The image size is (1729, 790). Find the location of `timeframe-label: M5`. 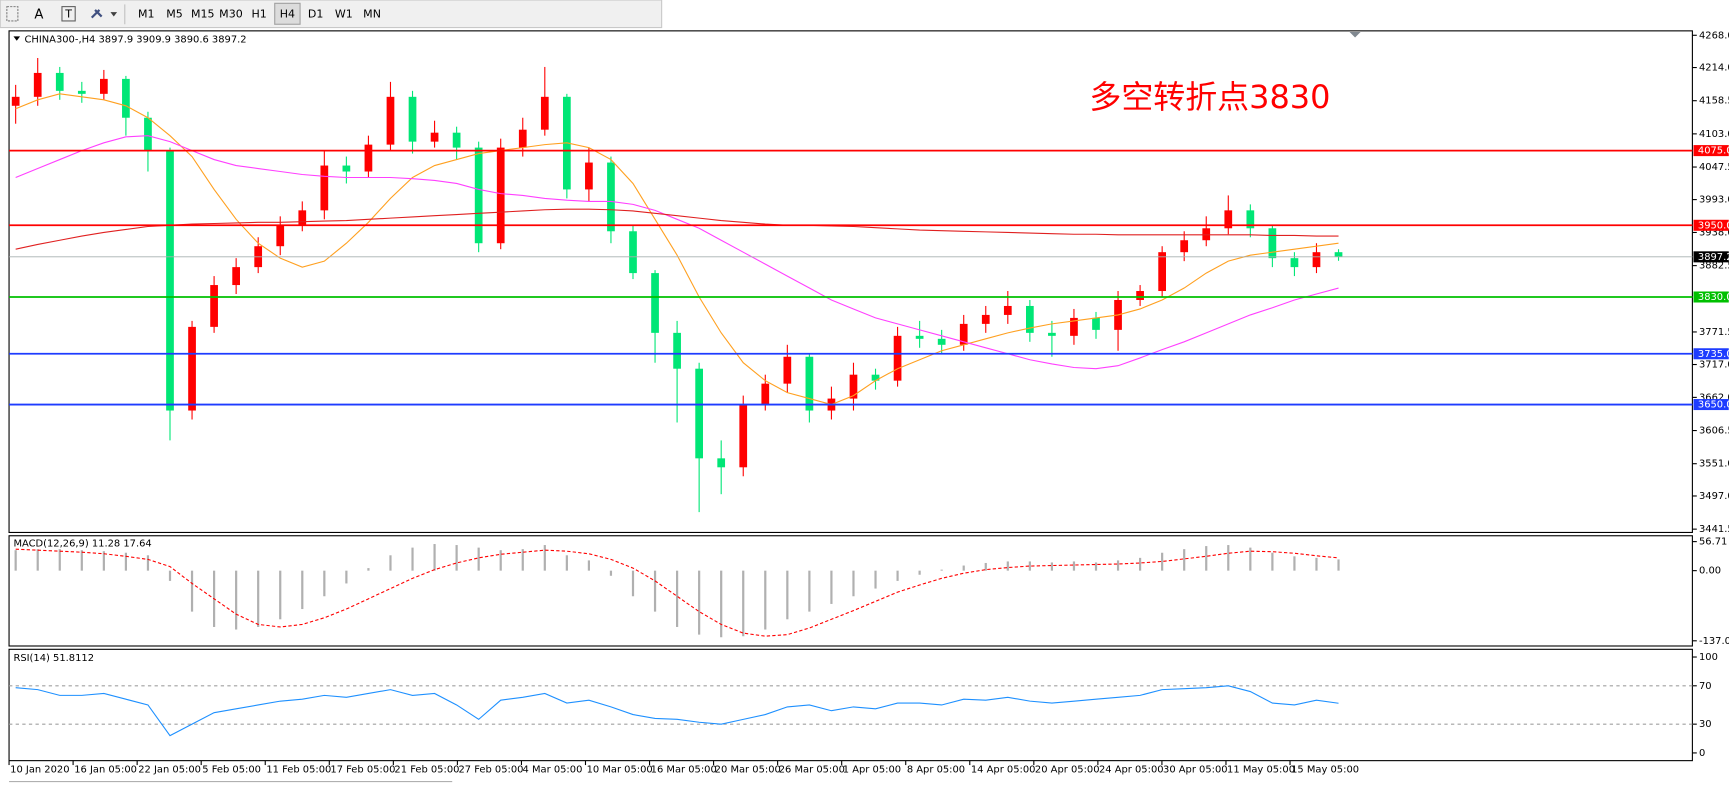

timeframe-label: M5 is located at coordinates (174, 13).